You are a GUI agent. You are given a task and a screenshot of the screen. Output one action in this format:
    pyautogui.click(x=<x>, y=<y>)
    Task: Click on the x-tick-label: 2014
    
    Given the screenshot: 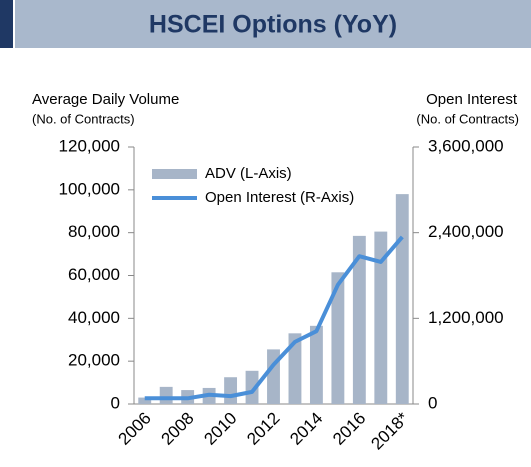 What is the action you would take?
    pyautogui.click(x=306, y=429)
    